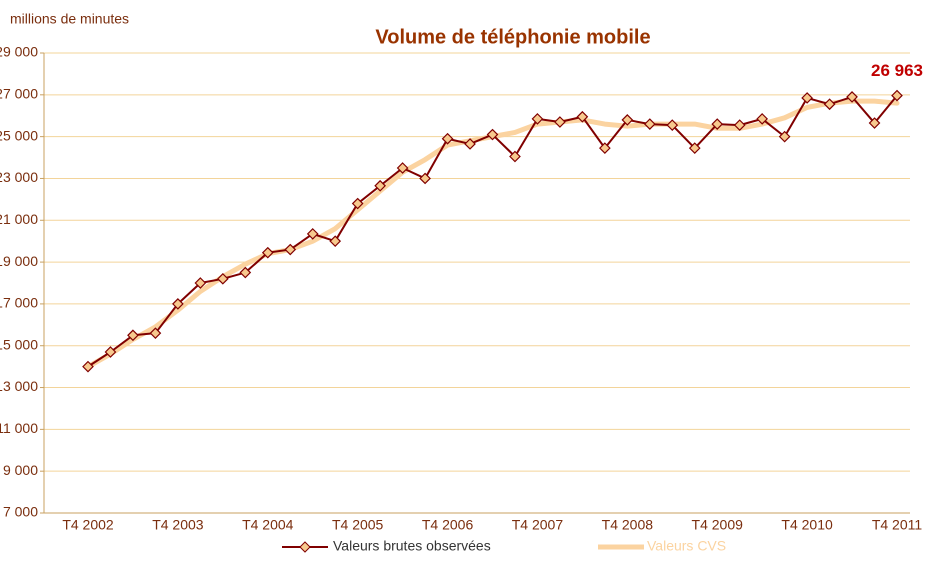 This screenshot has height=565, width=933. Describe the element at coordinates (897, 525) in the screenshot. I see `x-tick-label: T4 2011` at that location.